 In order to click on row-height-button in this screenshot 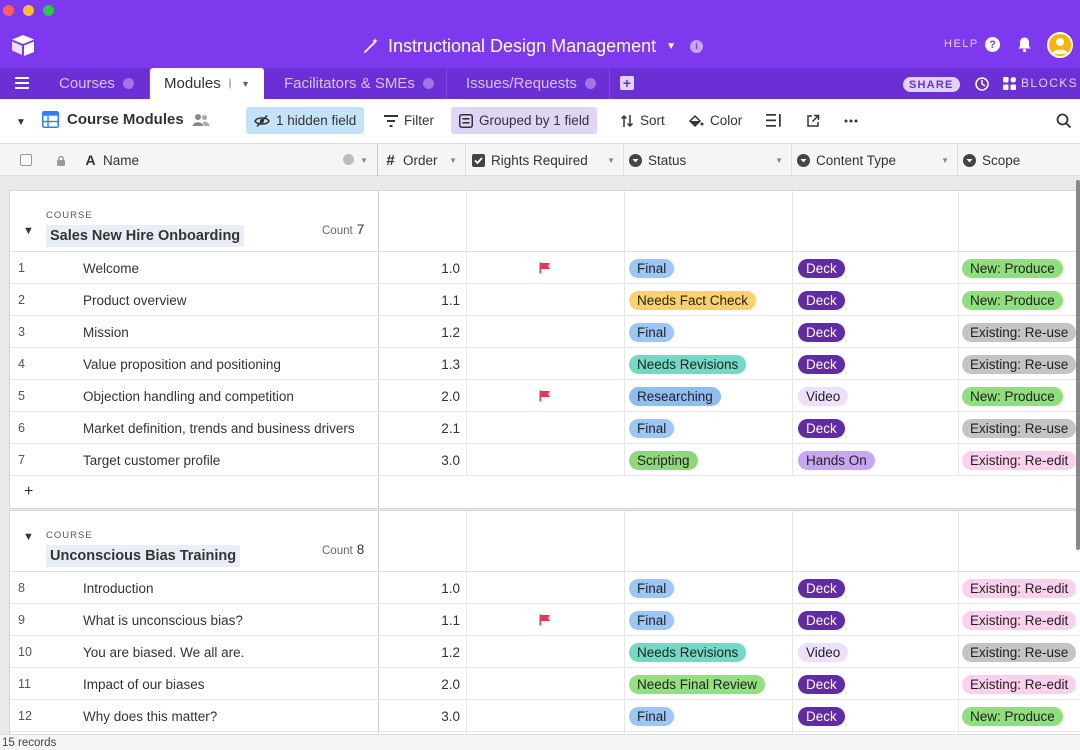, I will do `click(774, 120)`.